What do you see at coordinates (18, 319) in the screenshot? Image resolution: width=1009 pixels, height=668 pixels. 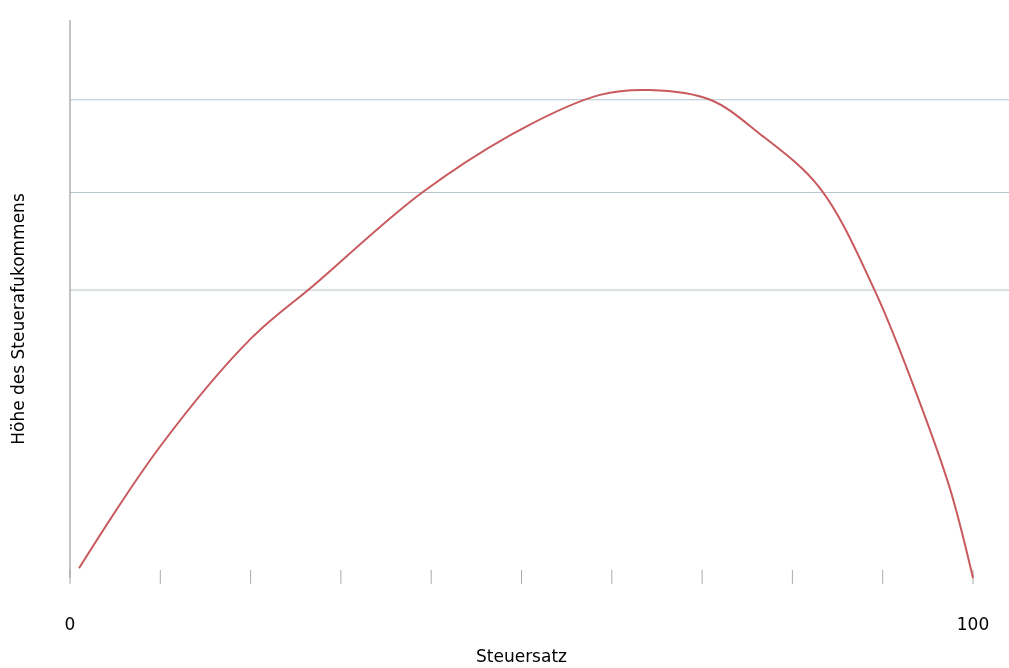 I see `y-axis-title: Höhe des Steuerafukommens` at bounding box center [18, 319].